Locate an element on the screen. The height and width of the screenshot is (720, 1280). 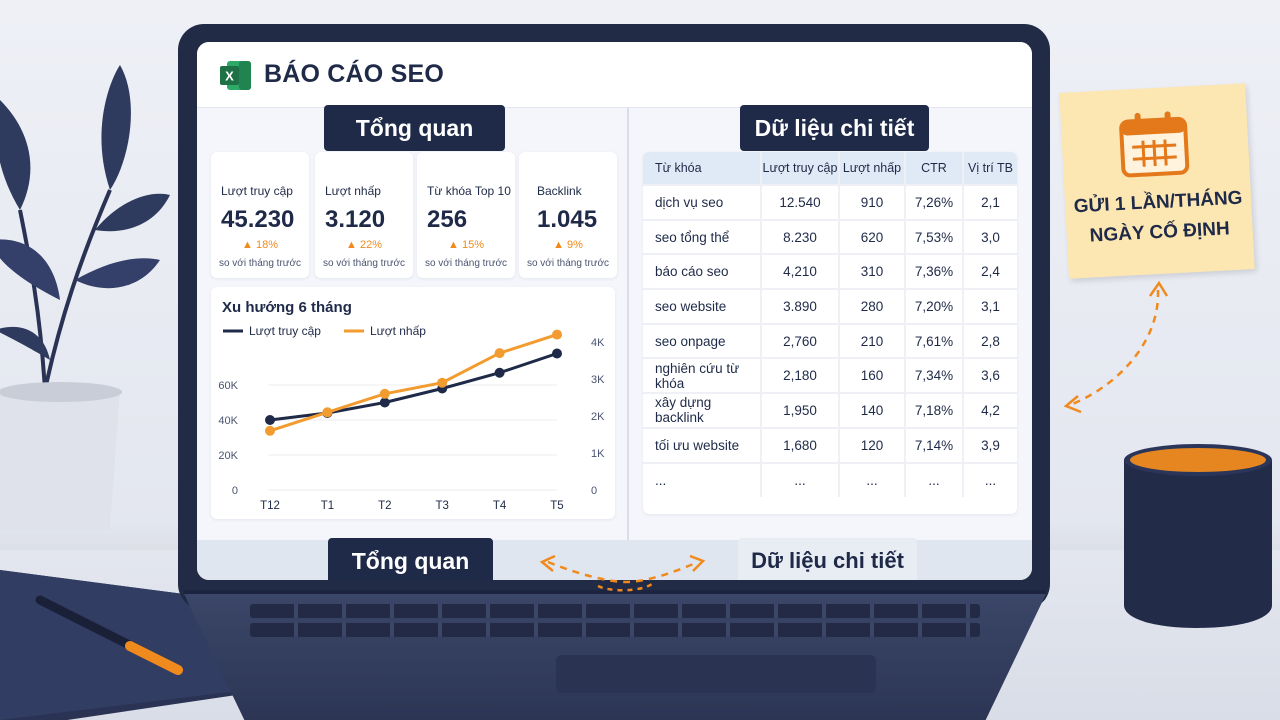
table-cell: 310 is located at coordinates (871, 271).